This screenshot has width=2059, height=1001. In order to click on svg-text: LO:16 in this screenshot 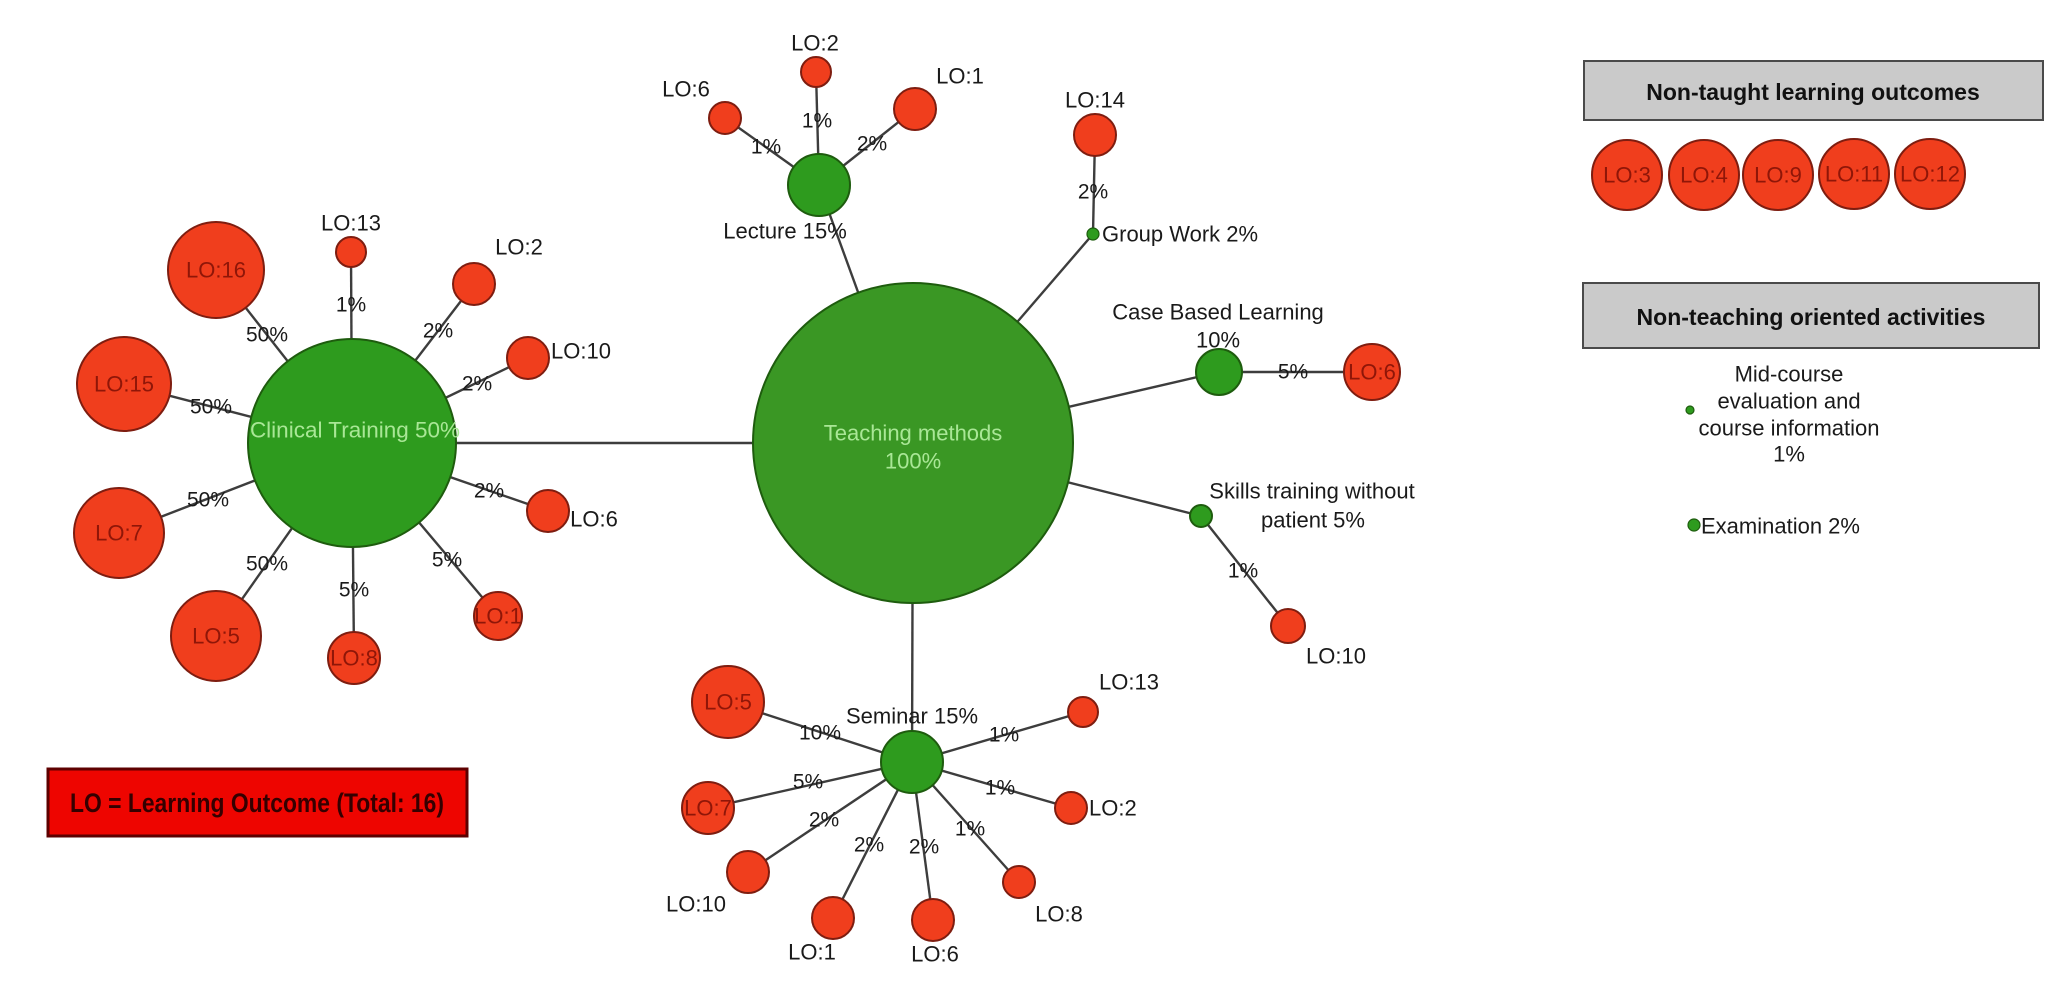, I will do `click(216, 270)`.